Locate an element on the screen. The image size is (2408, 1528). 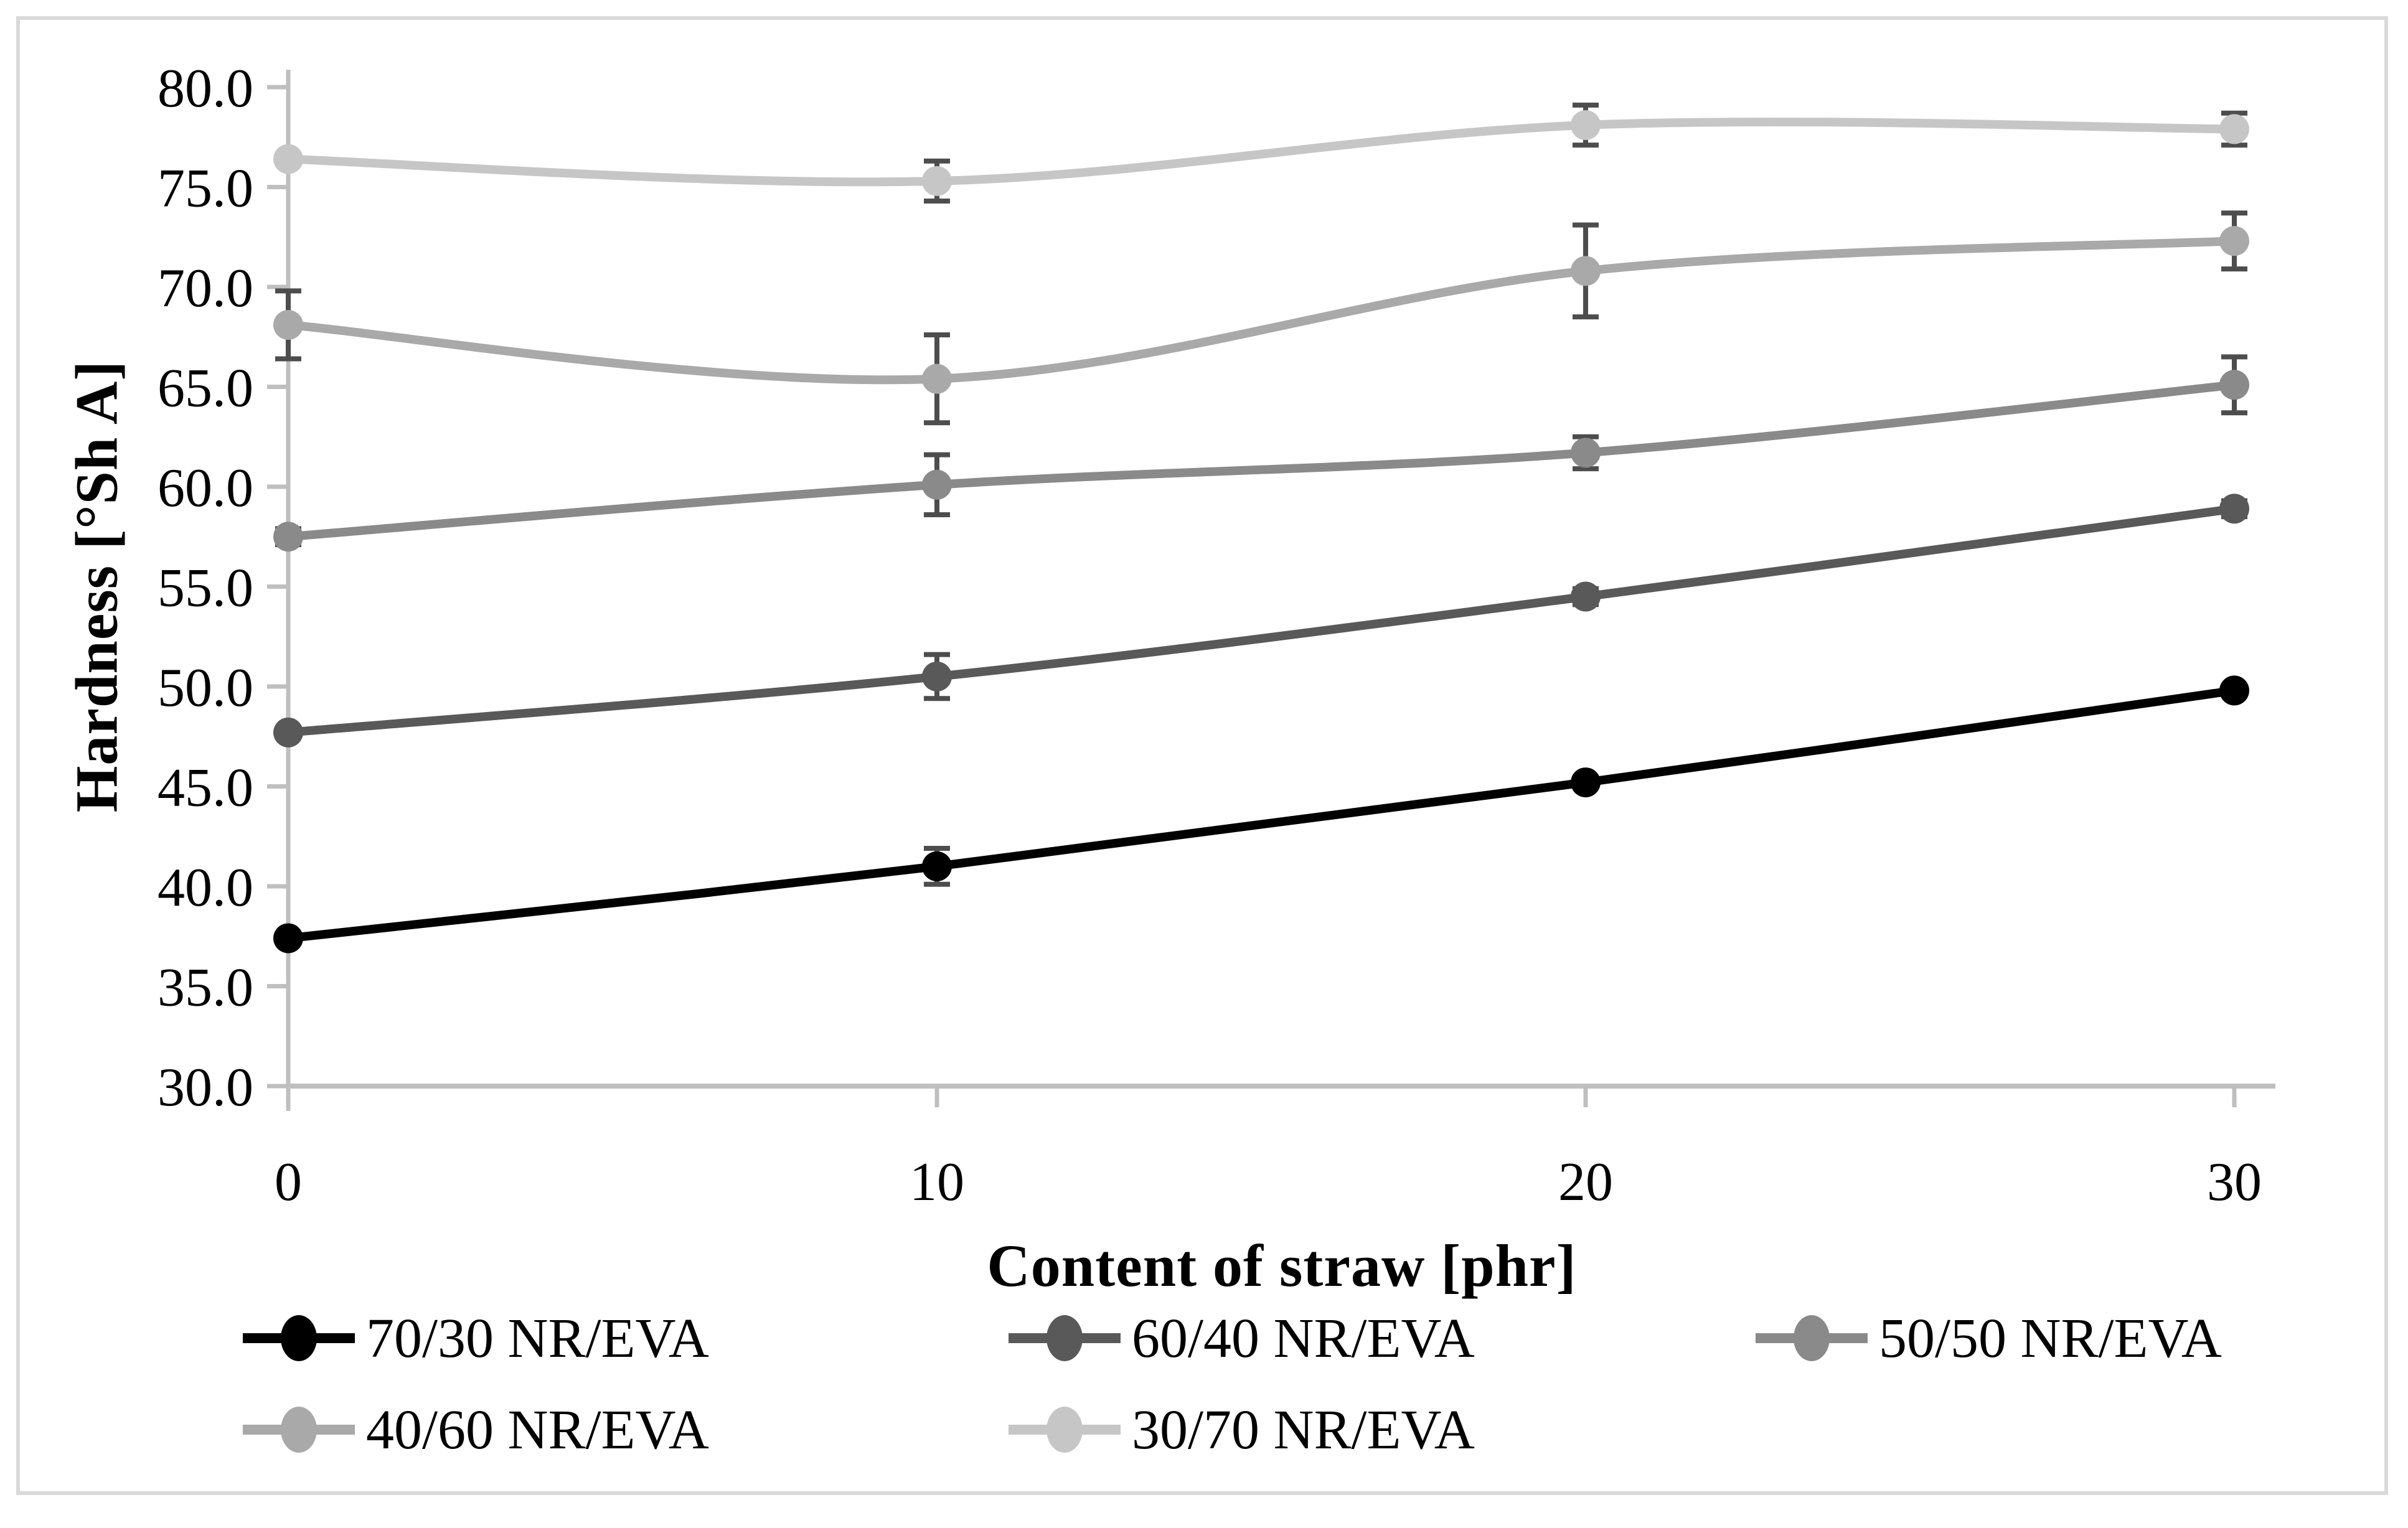
y-tick-label: 65.0 is located at coordinates (205, 389).